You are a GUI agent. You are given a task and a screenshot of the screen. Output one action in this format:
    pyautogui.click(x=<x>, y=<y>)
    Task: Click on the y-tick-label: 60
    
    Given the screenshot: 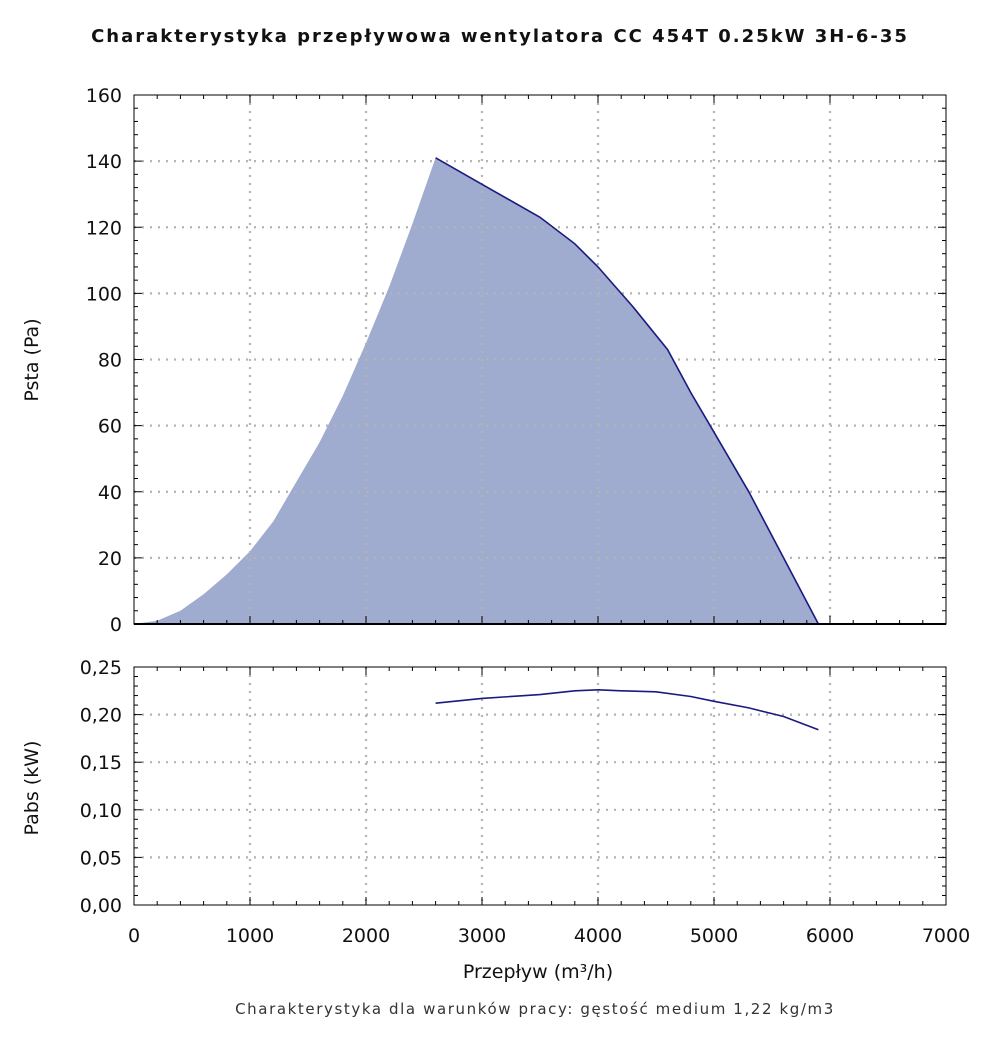 What is the action you would take?
    pyautogui.click(x=110, y=427)
    